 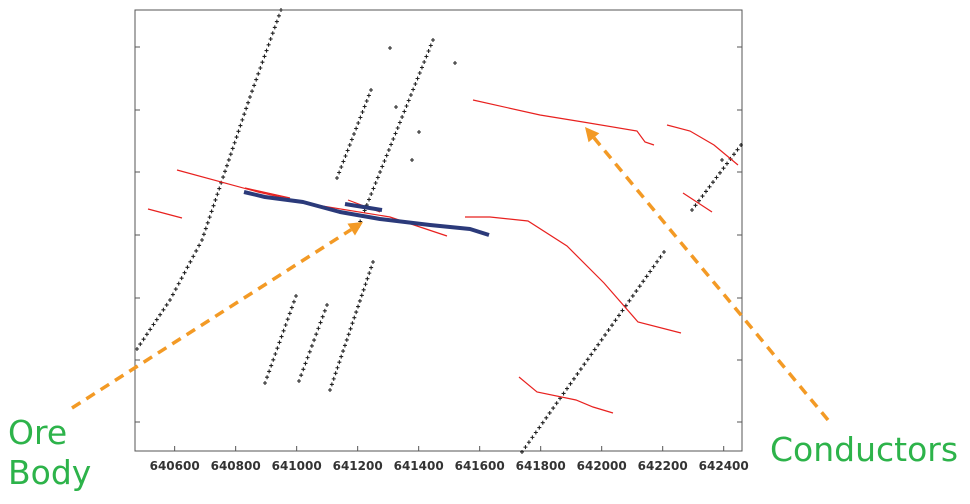 What do you see at coordinates (175, 466) in the screenshot?
I see `x-tick-label: 640600` at bounding box center [175, 466].